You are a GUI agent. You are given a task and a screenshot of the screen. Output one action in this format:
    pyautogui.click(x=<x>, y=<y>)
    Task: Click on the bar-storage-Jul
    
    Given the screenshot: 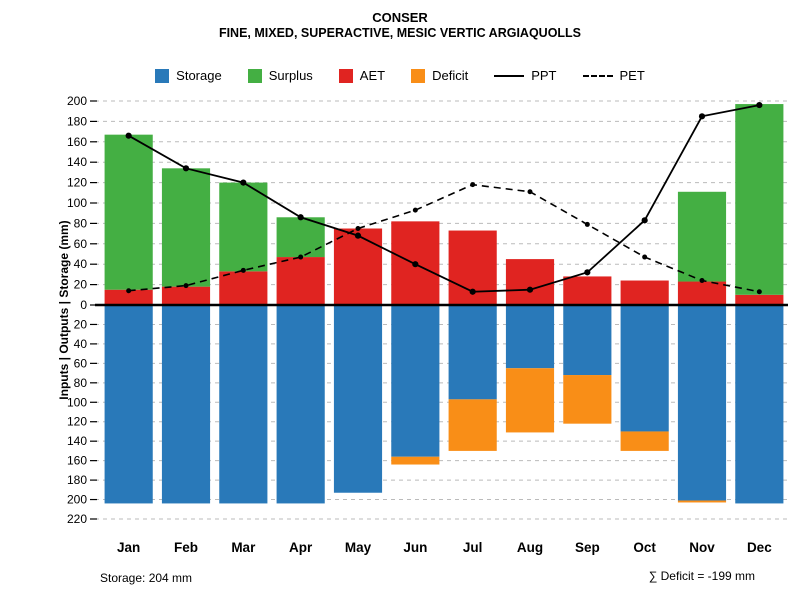 What is the action you would take?
    pyautogui.click(x=472, y=352)
    